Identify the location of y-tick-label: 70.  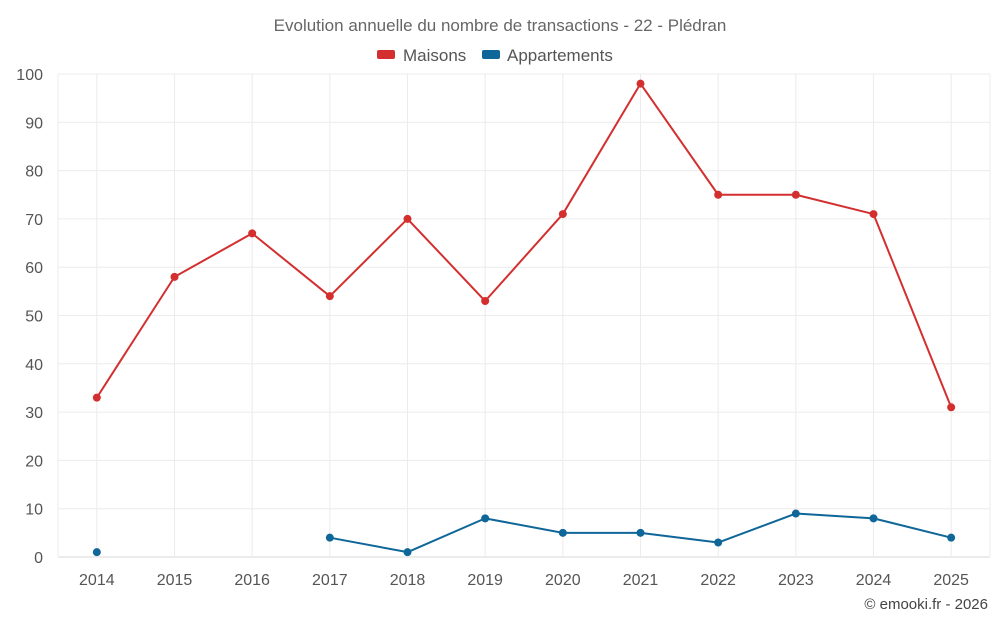
(34, 220).